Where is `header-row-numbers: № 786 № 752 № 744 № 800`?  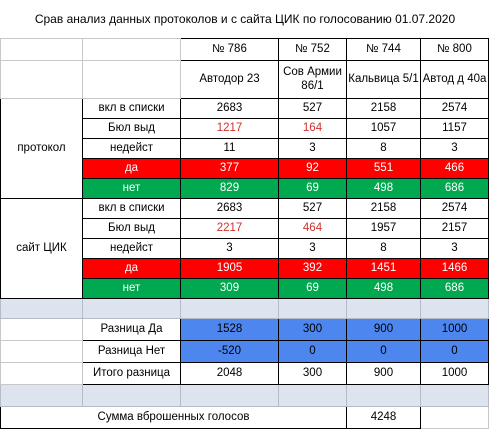
header-row-numbers: № 786 № 752 № 744 № 800 is located at coordinates (244, 49).